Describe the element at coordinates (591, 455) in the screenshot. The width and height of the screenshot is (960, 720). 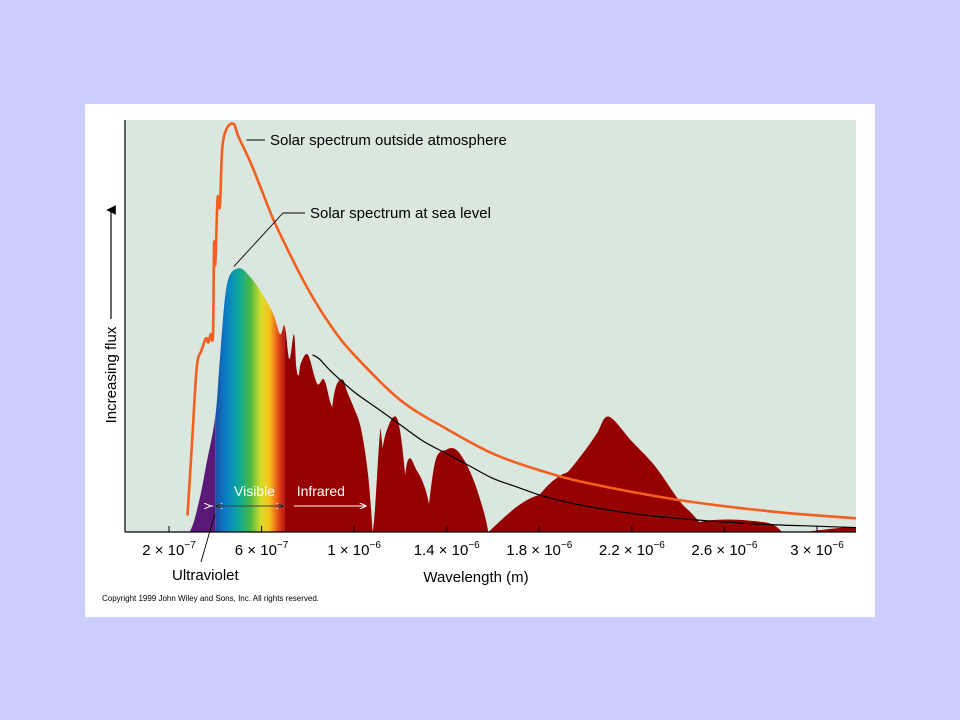
I see `sea-level-infrared-lobes` at that location.